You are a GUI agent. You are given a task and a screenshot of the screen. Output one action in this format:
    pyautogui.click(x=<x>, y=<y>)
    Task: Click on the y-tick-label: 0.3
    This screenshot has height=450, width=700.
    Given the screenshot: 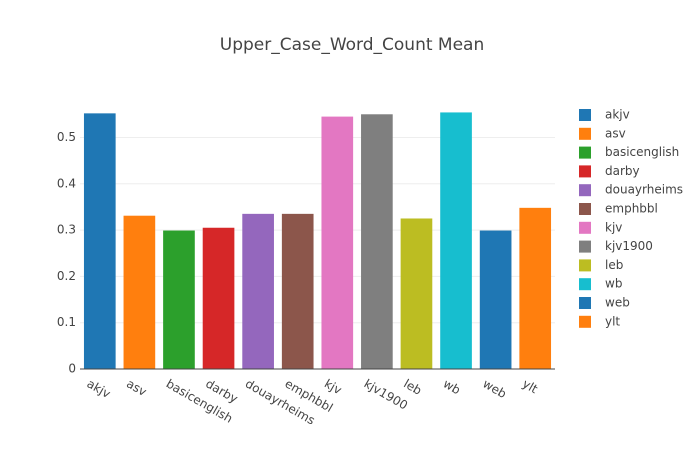 What is the action you would take?
    pyautogui.click(x=66, y=230)
    